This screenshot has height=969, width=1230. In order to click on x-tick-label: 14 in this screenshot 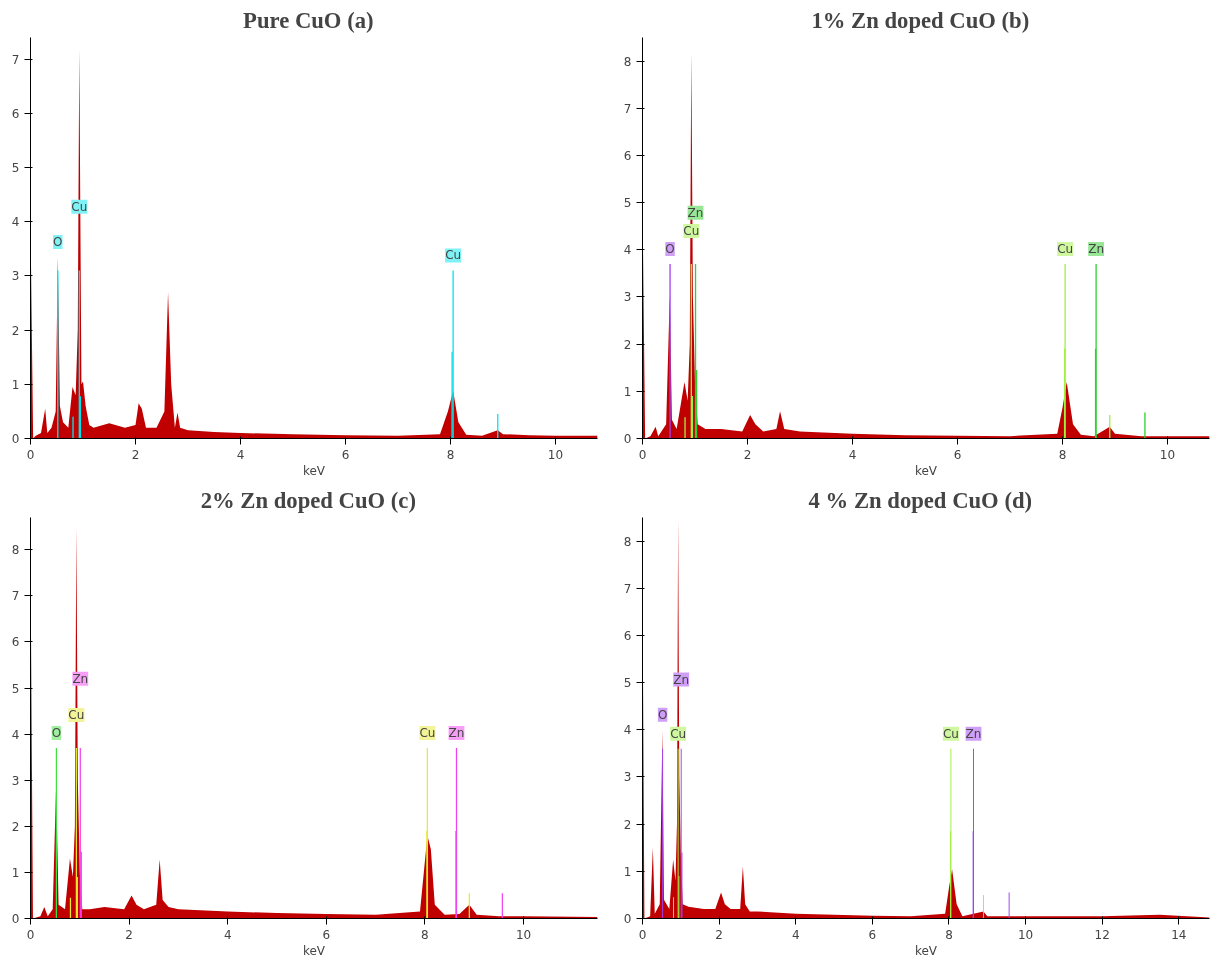, I will do `click(1179, 934)`.